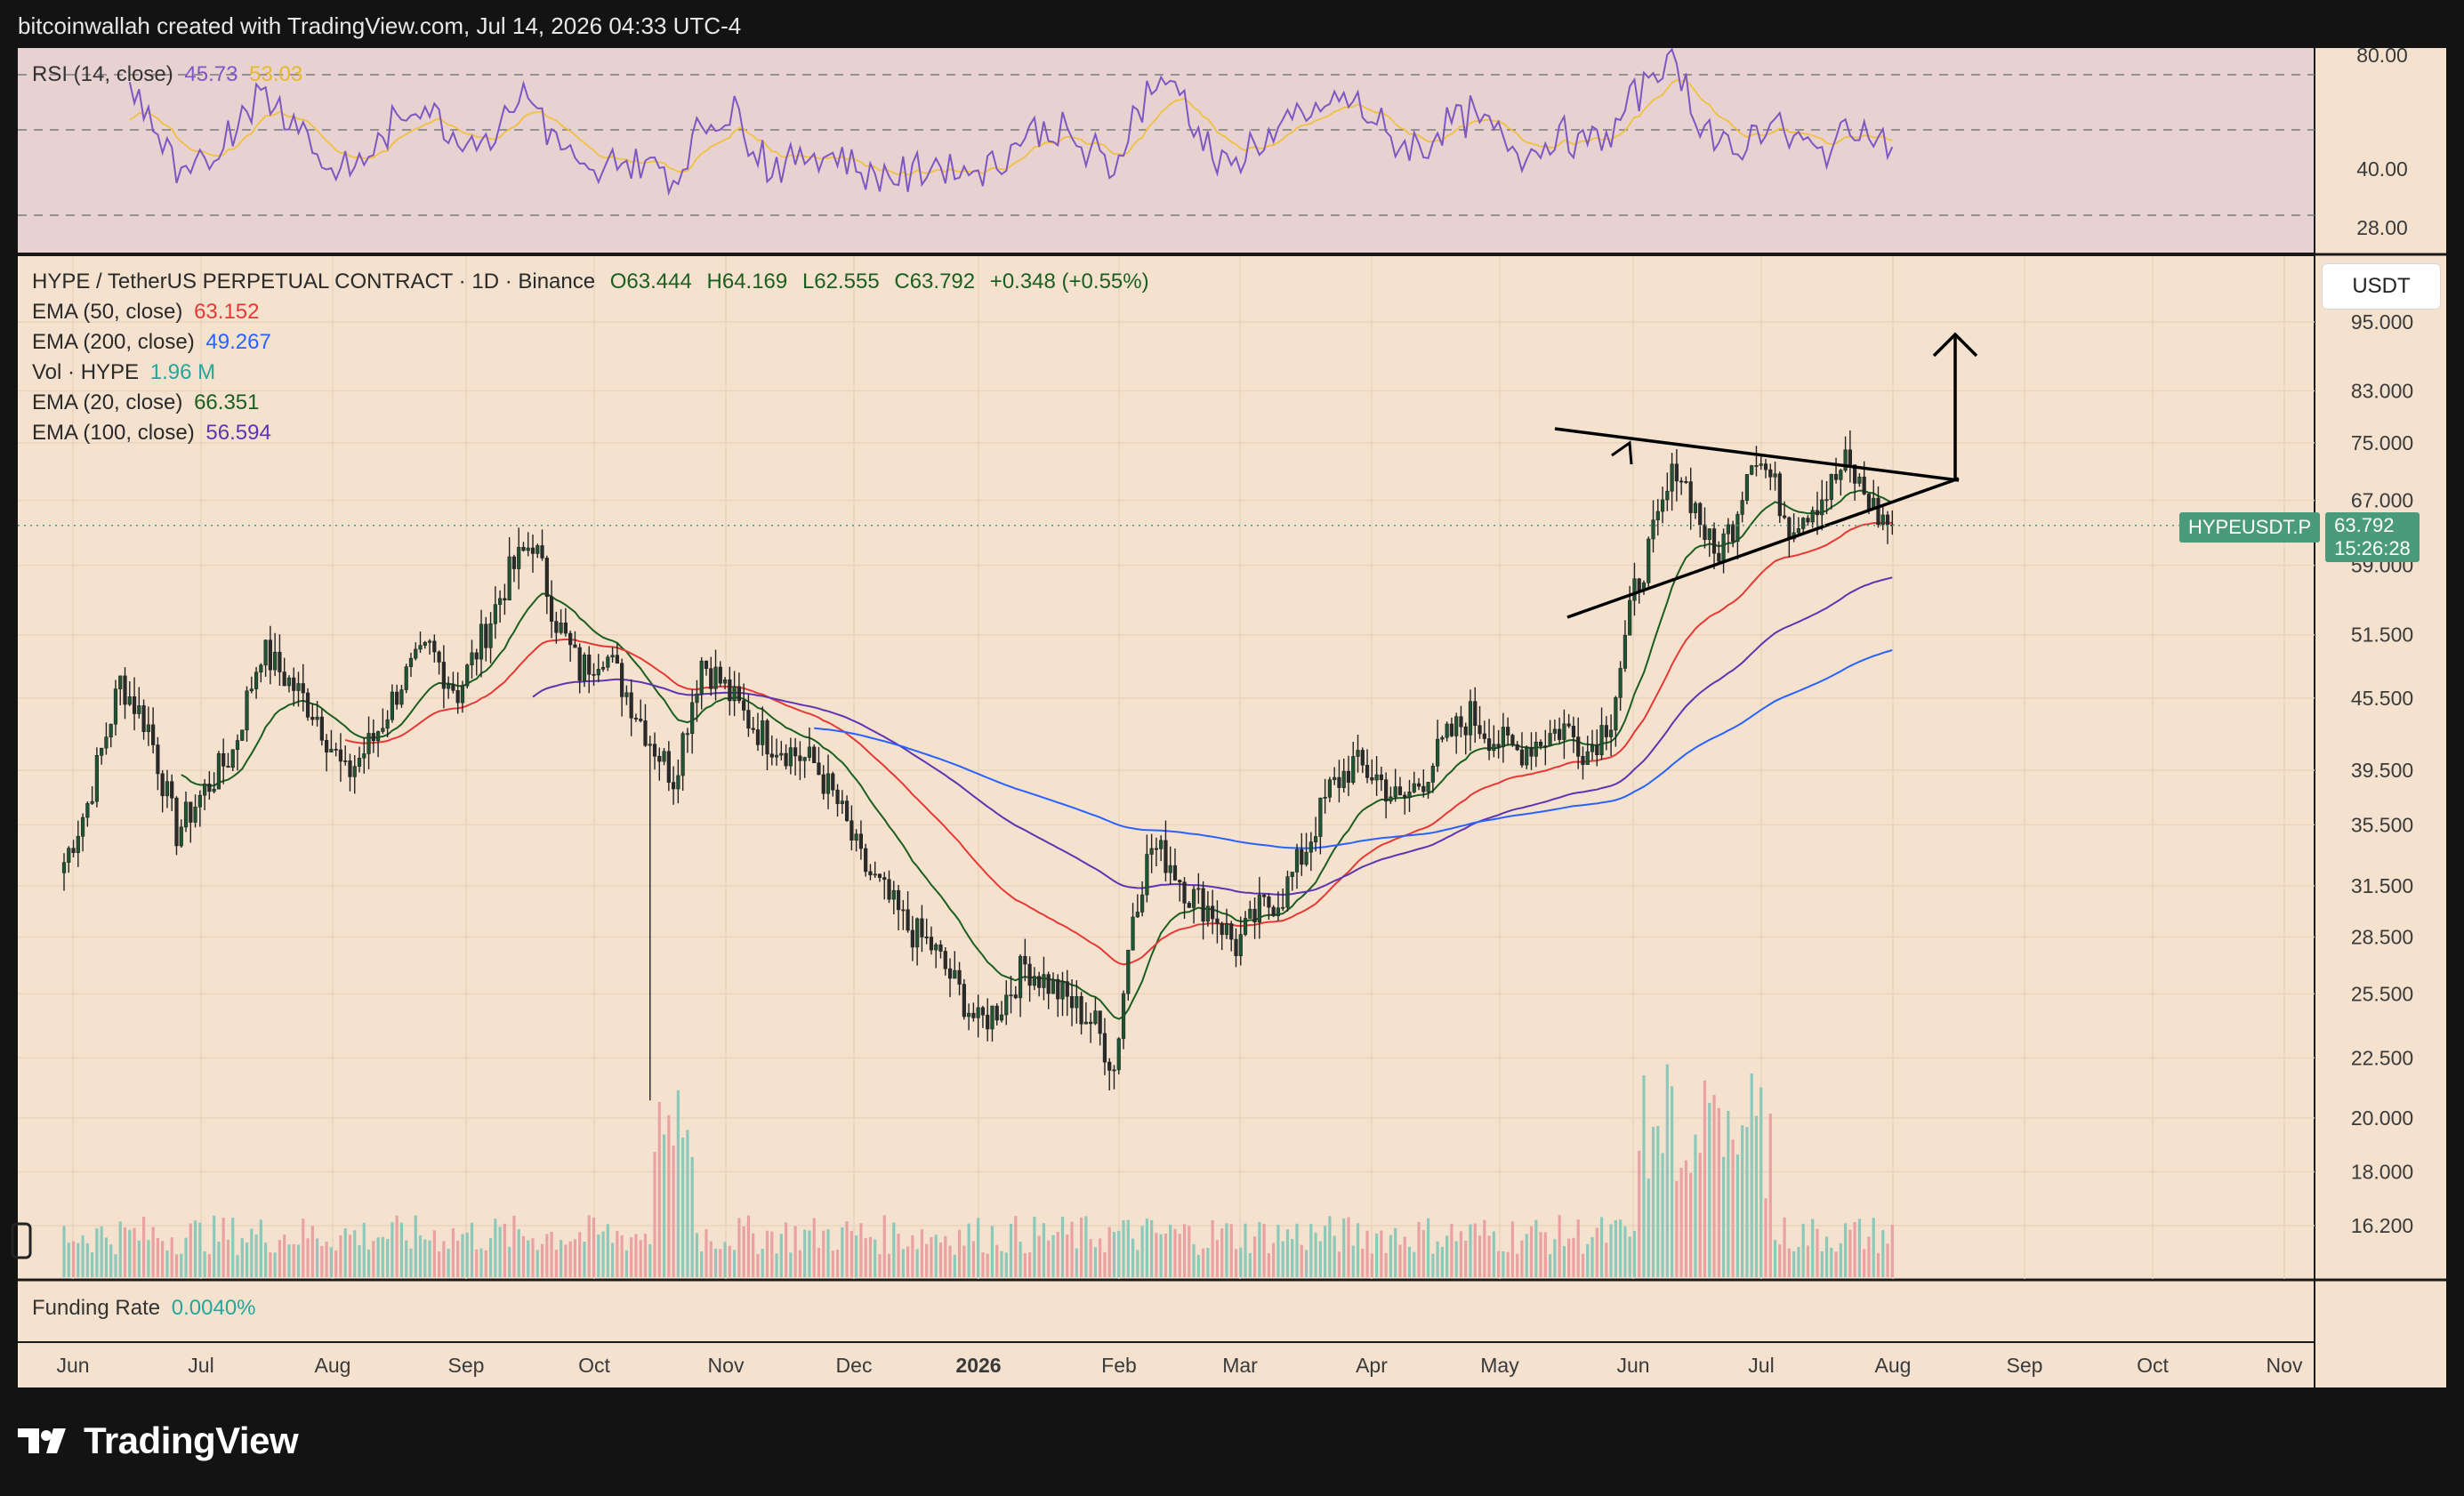 The height and width of the screenshot is (1496, 2464). I want to click on rsi-legend: RSI (14, close) 45.73 53.03, so click(167, 74).